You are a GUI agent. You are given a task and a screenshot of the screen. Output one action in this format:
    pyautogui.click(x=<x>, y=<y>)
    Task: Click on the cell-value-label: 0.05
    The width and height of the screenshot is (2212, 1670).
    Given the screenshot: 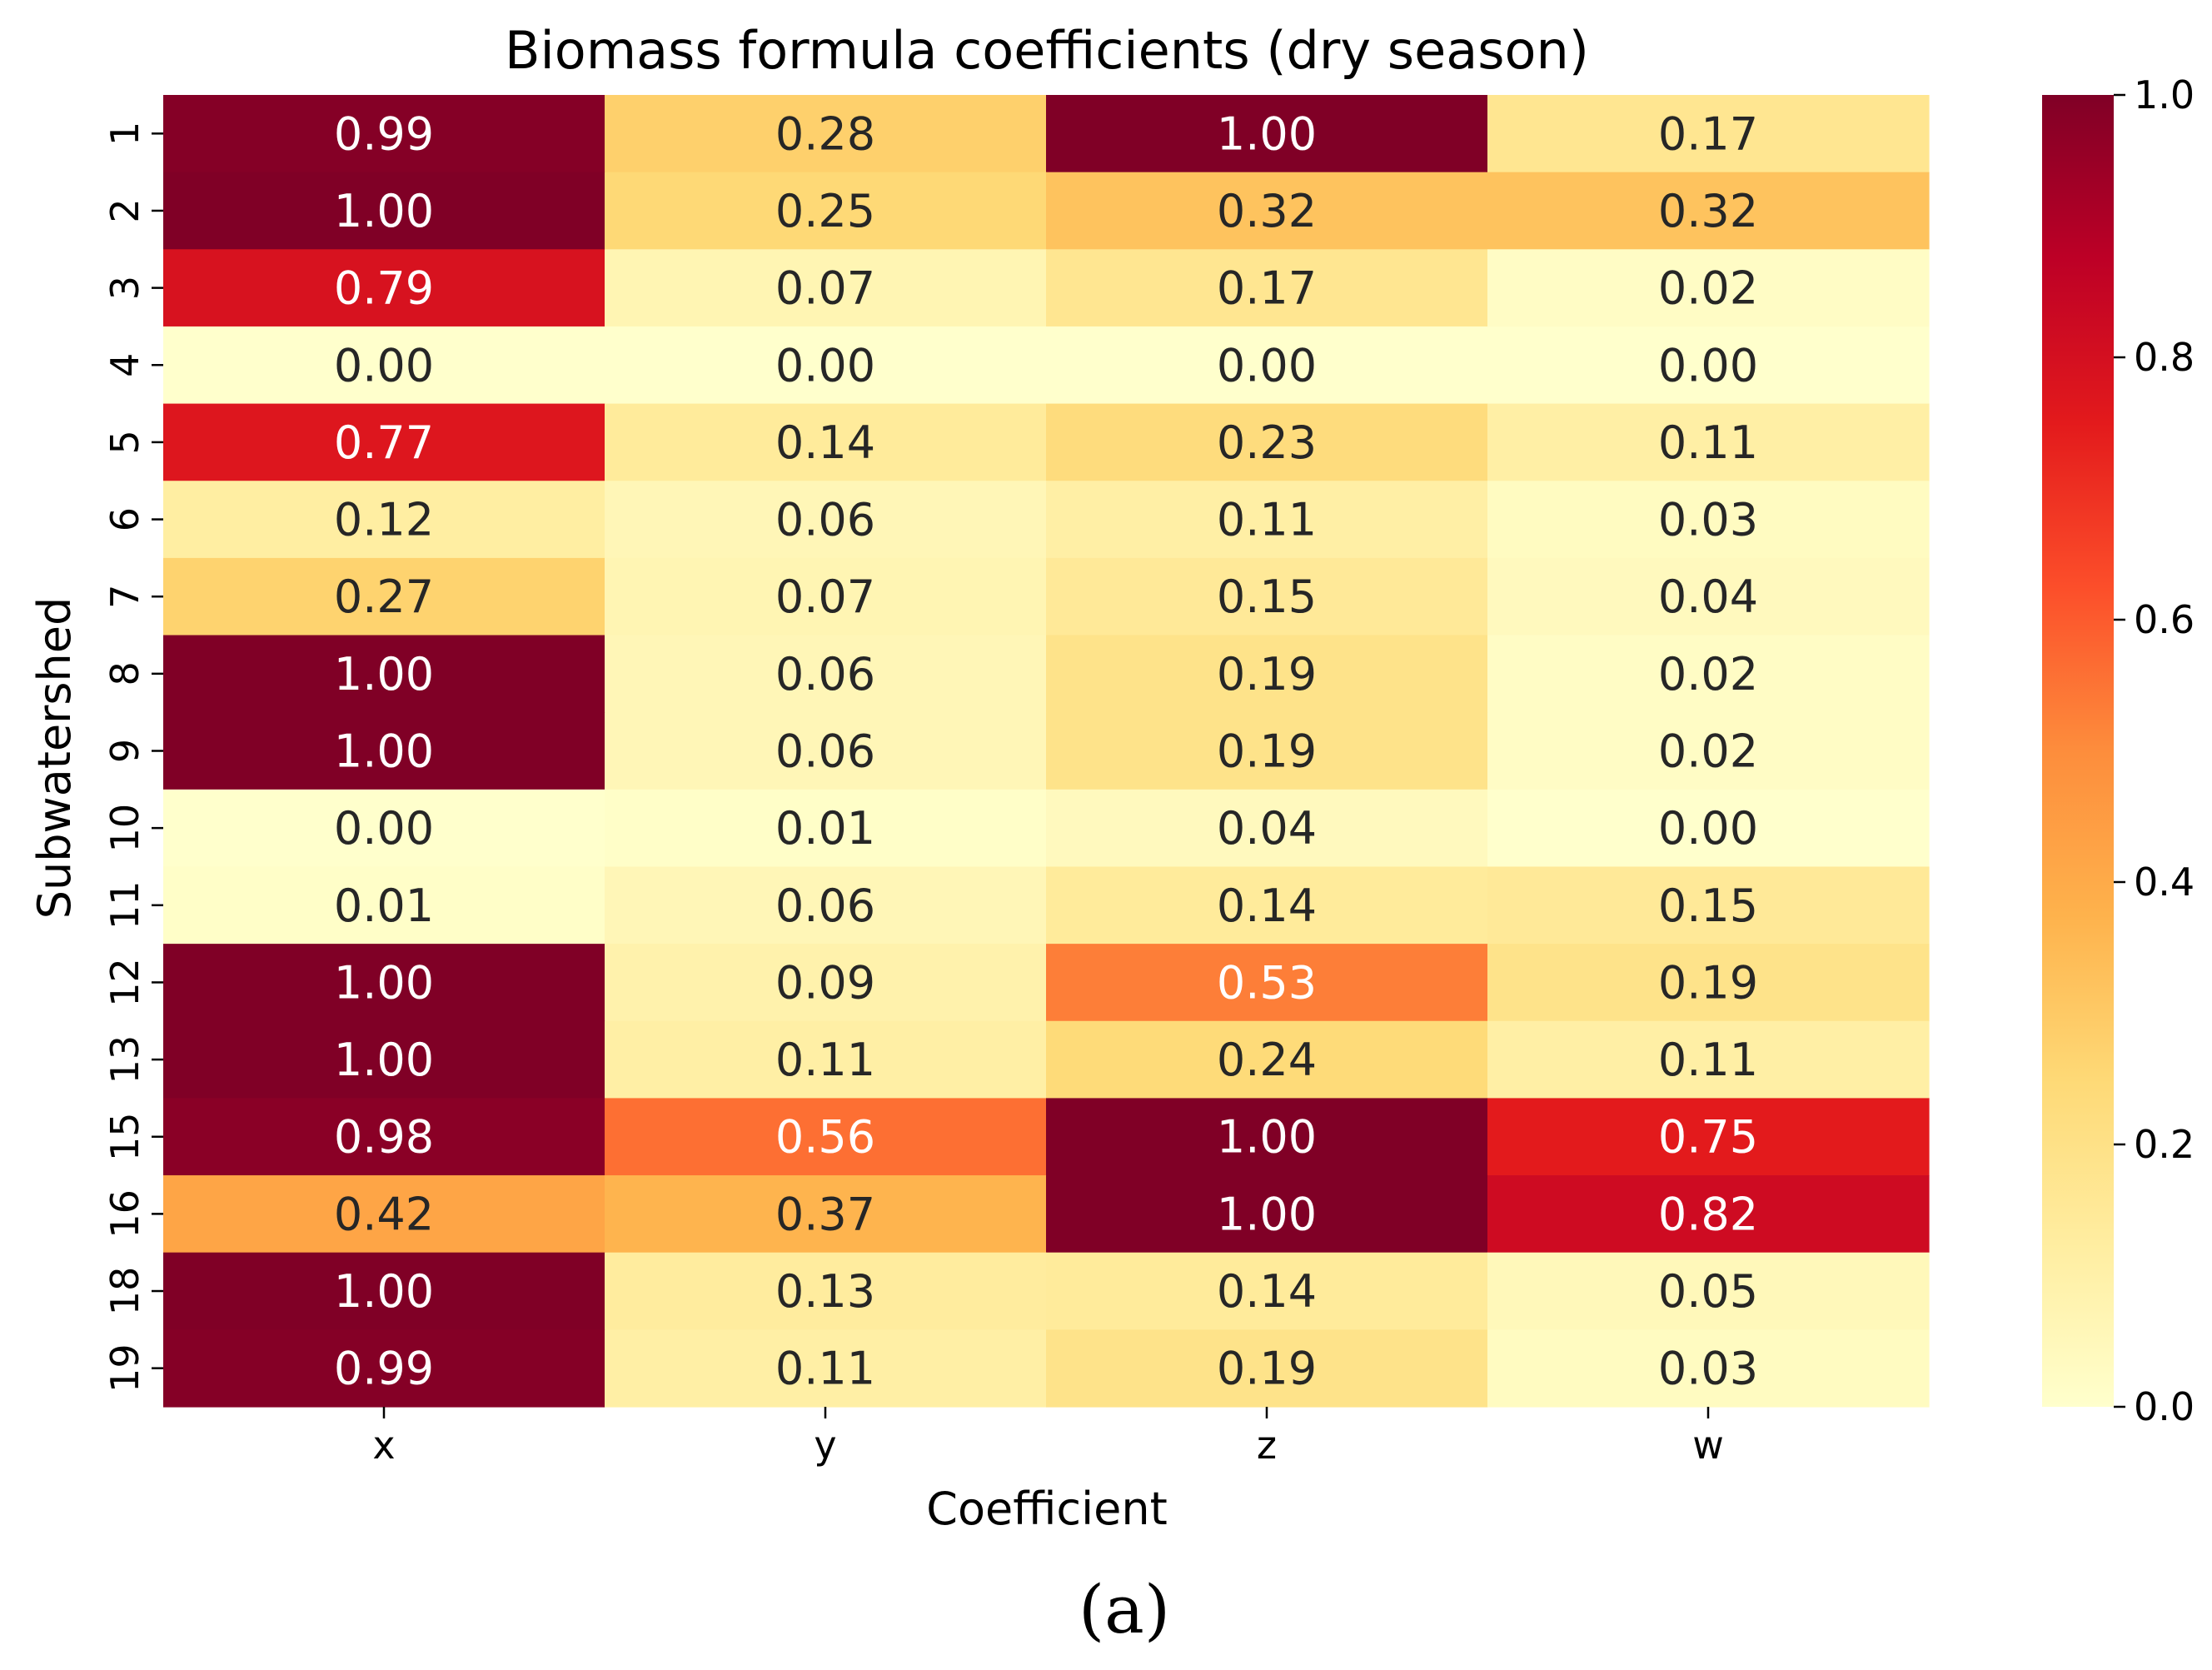 What is the action you would take?
    pyautogui.click(x=1708, y=1291)
    